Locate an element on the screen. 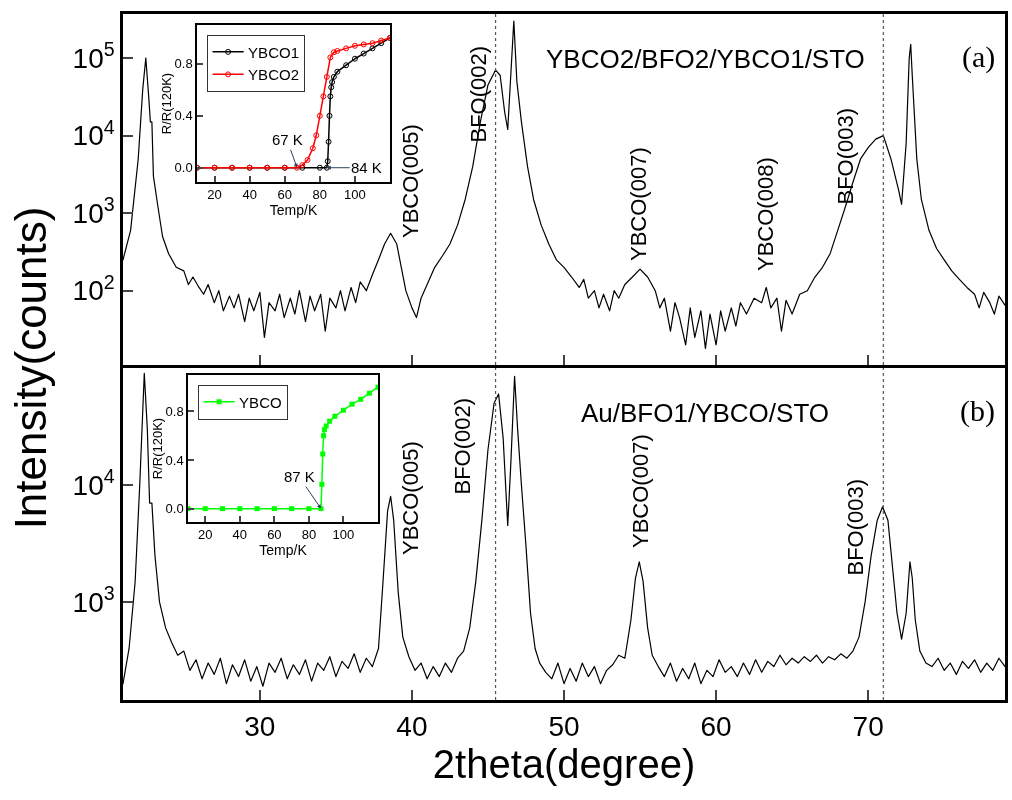 The height and width of the screenshot is (800, 1012). x-tick-label: 70 is located at coordinates (868, 727).